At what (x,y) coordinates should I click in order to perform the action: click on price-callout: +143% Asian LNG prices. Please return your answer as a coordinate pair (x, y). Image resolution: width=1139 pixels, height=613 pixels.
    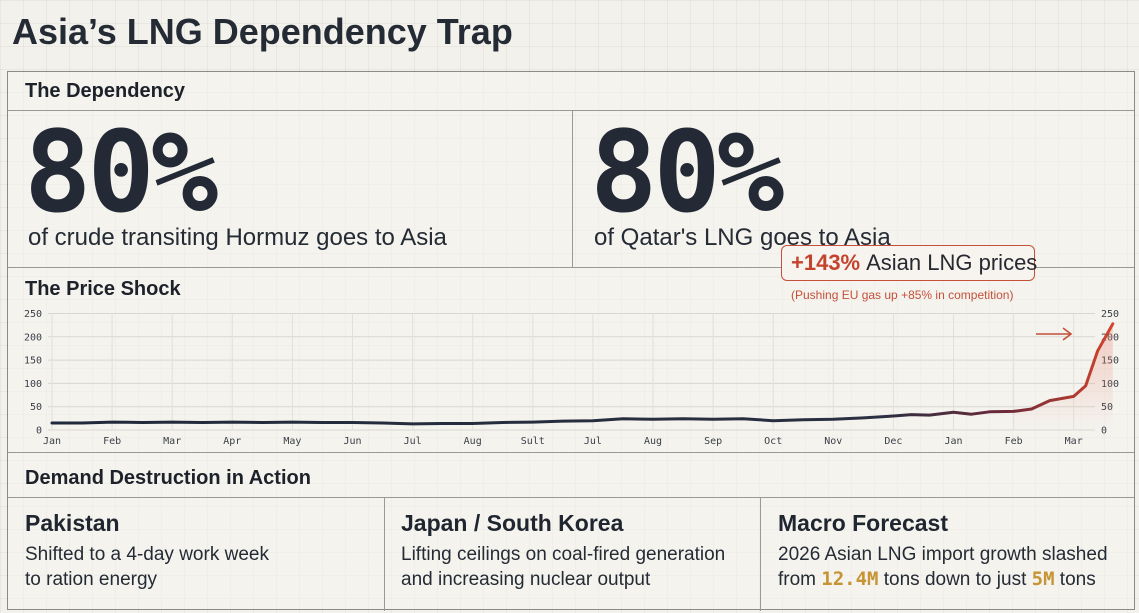
    Looking at the image, I should click on (909, 263).